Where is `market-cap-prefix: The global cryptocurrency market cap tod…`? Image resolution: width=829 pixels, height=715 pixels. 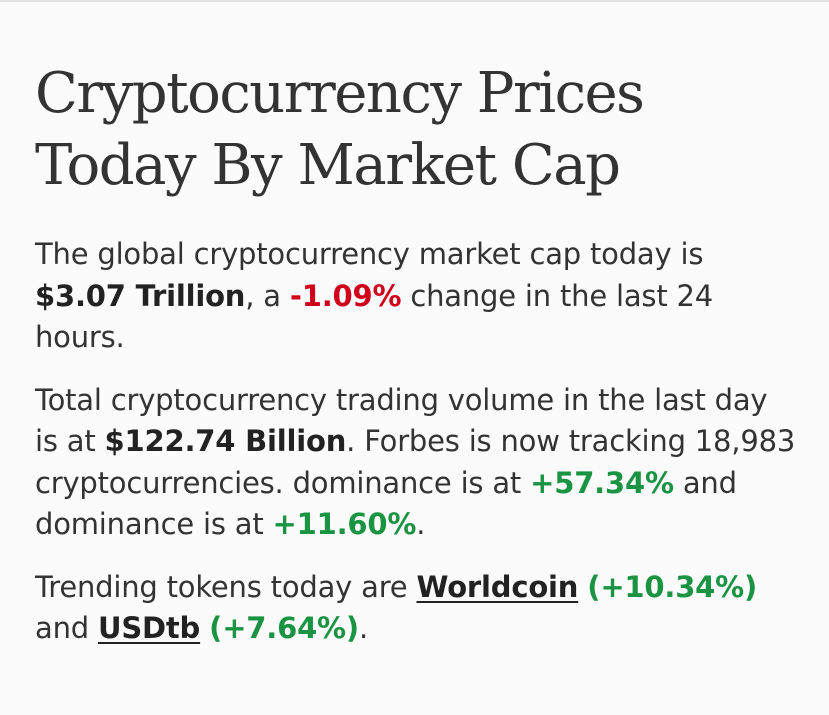 market-cap-prefix: The global cryptocurrency market cap tod… is located at coordinates (369, 254).